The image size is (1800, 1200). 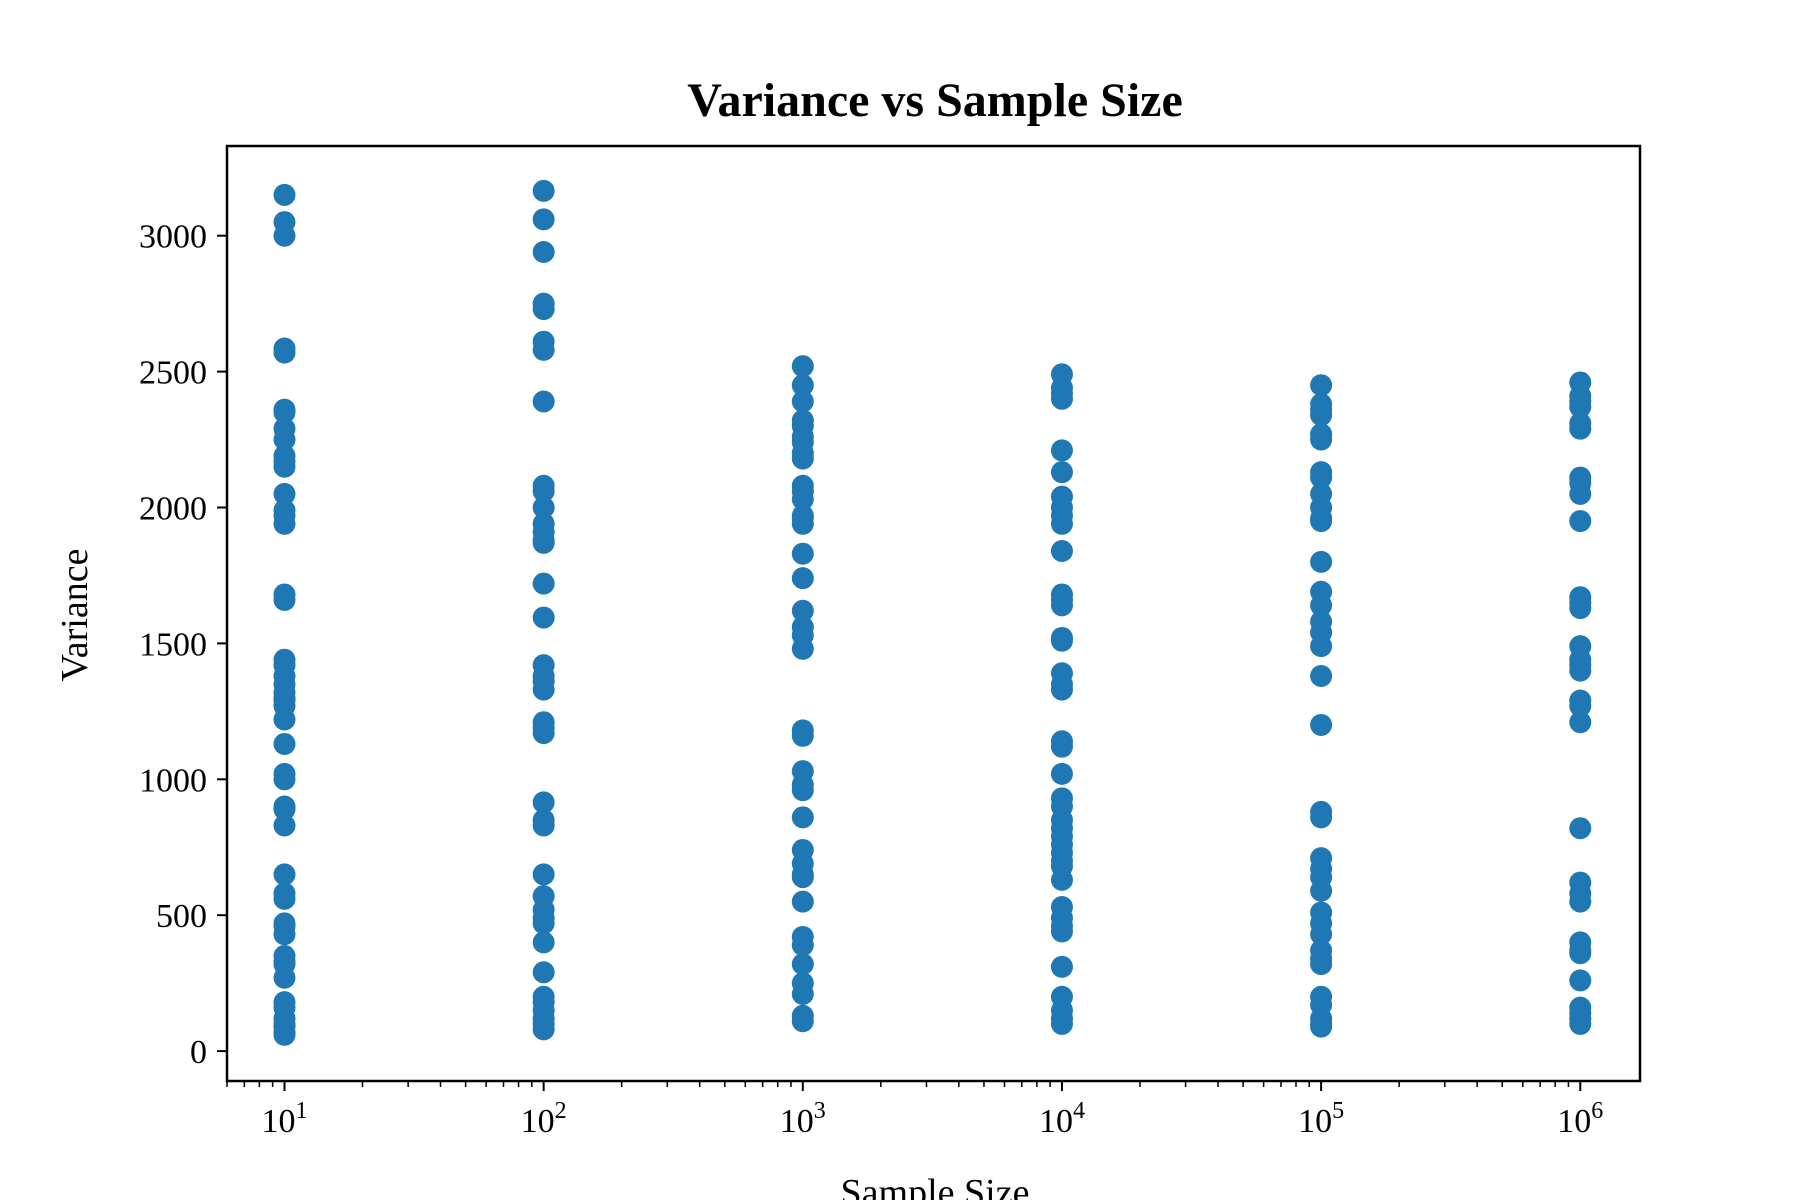 I want to click on x-tick-label: 10⁴, so click(x=1062, y=1119).